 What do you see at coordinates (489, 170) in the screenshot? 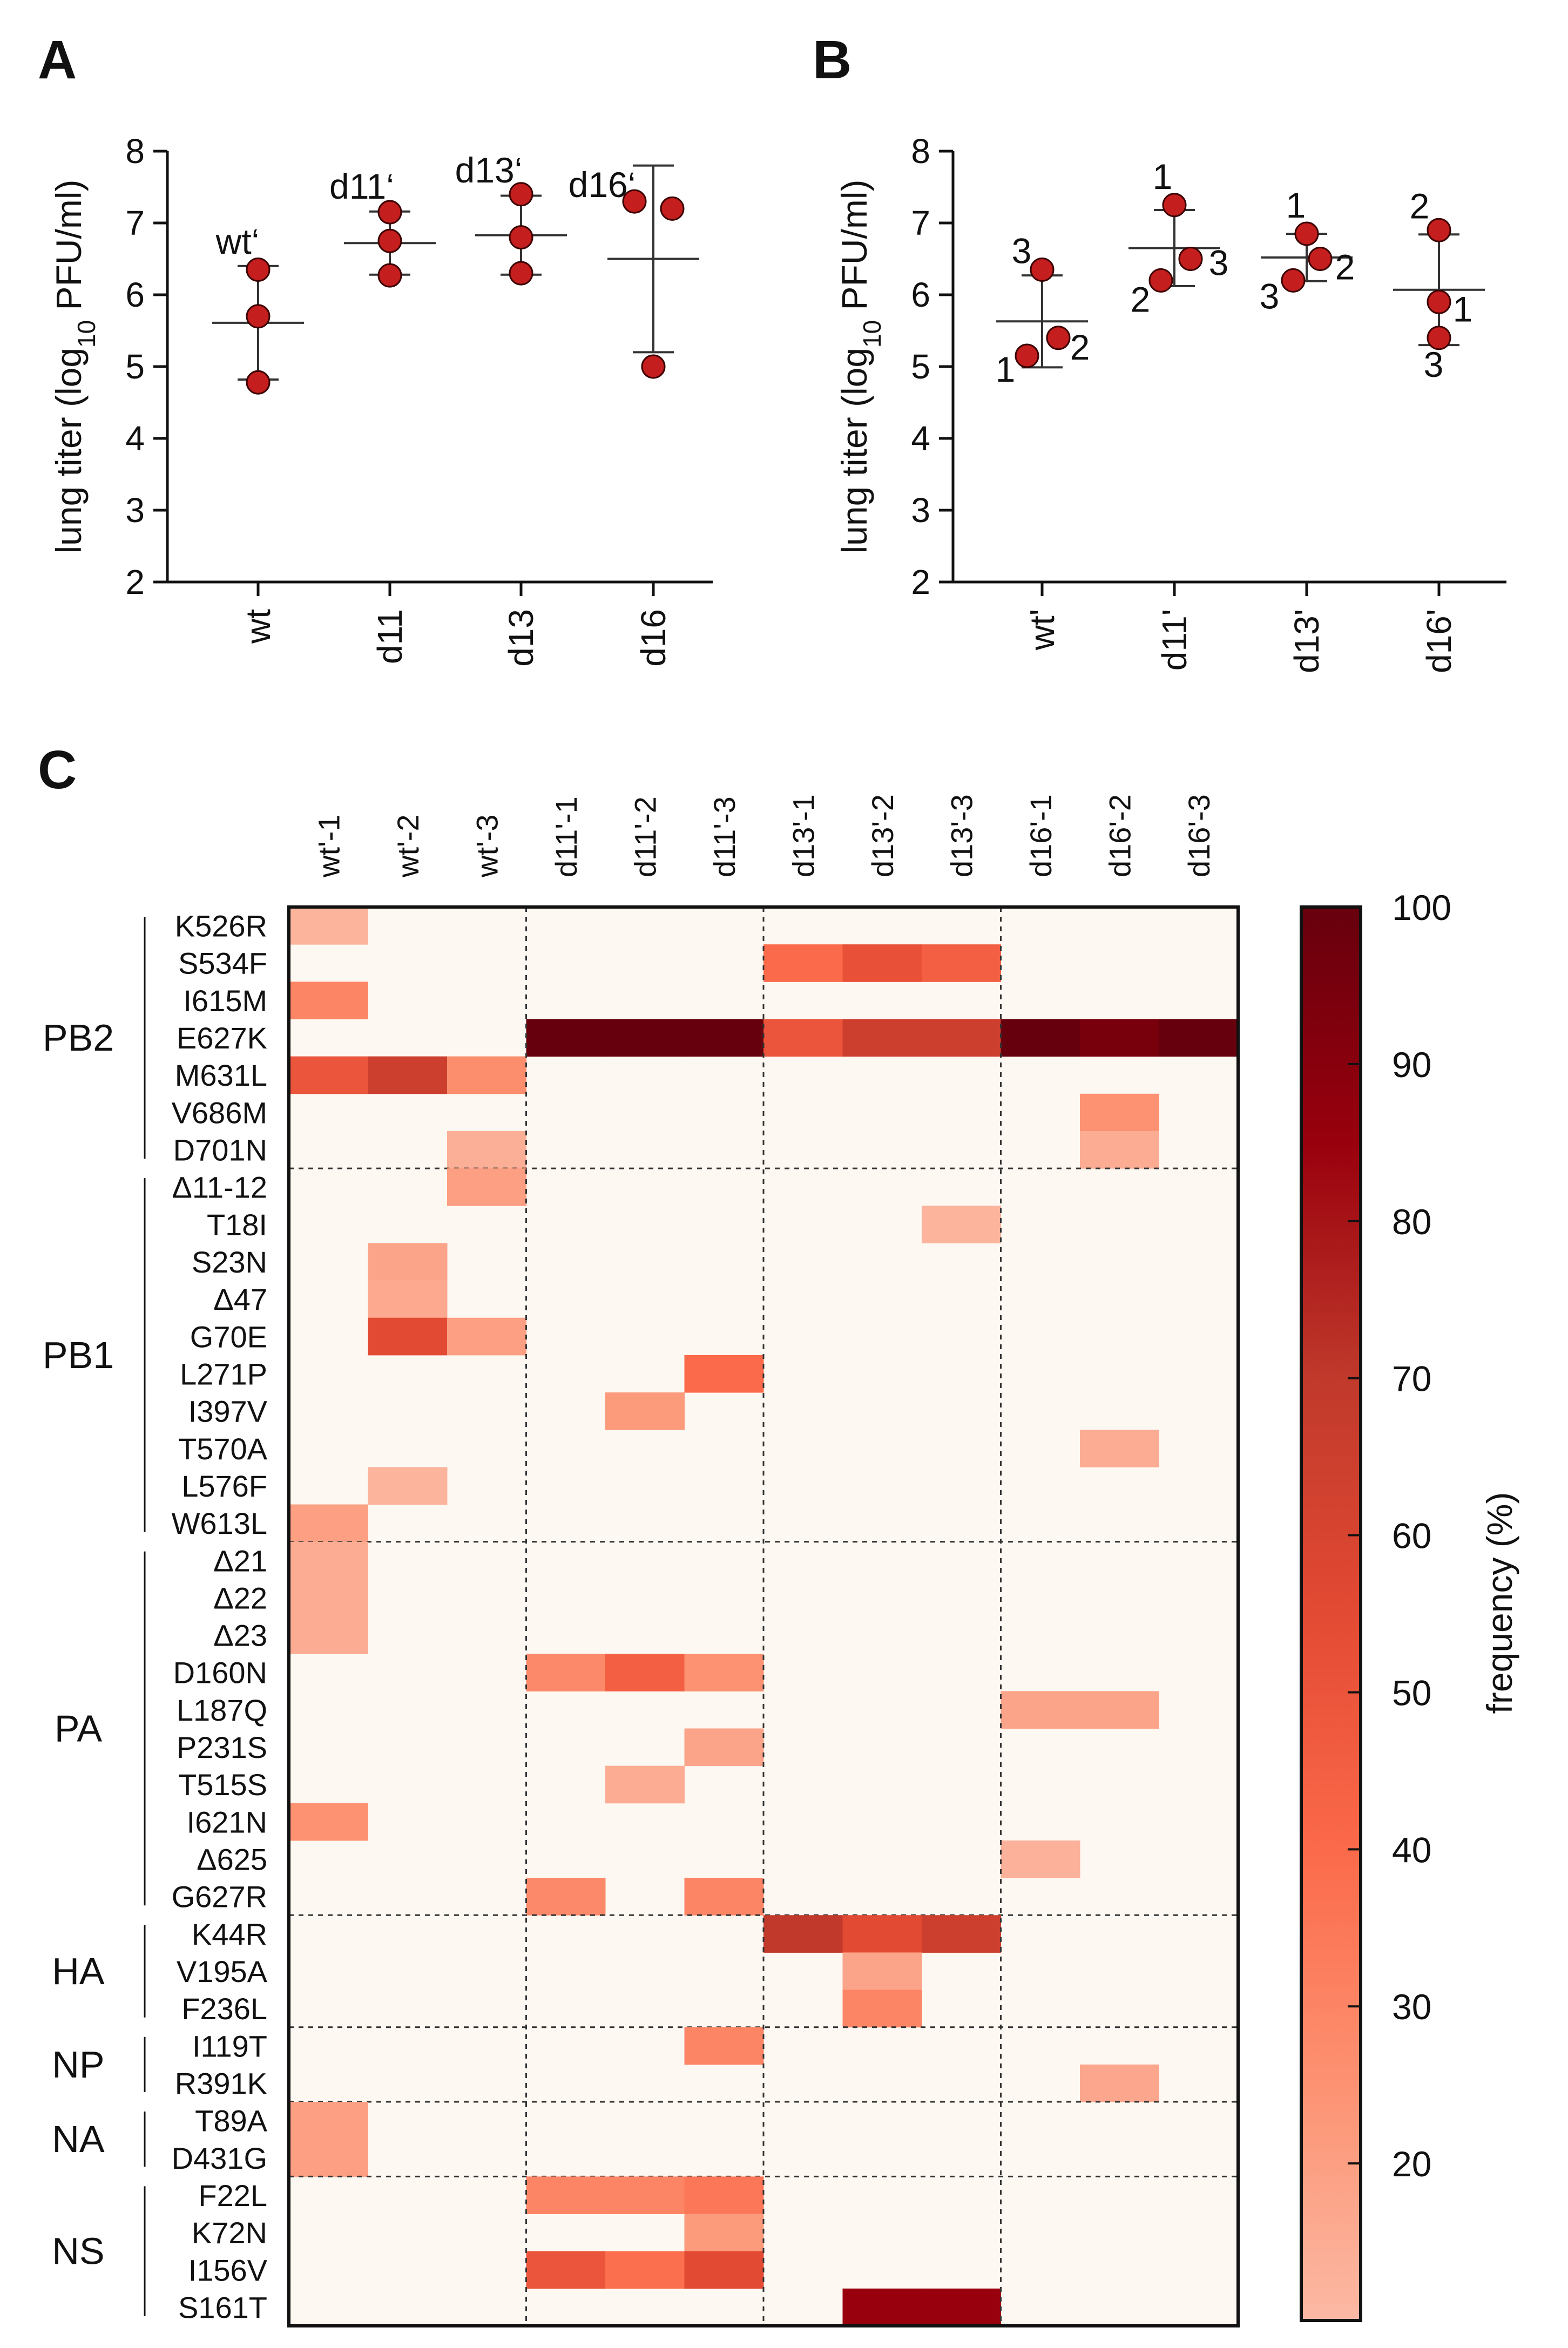
I see `group-label: d13‘` at bounding box center [489, 170].